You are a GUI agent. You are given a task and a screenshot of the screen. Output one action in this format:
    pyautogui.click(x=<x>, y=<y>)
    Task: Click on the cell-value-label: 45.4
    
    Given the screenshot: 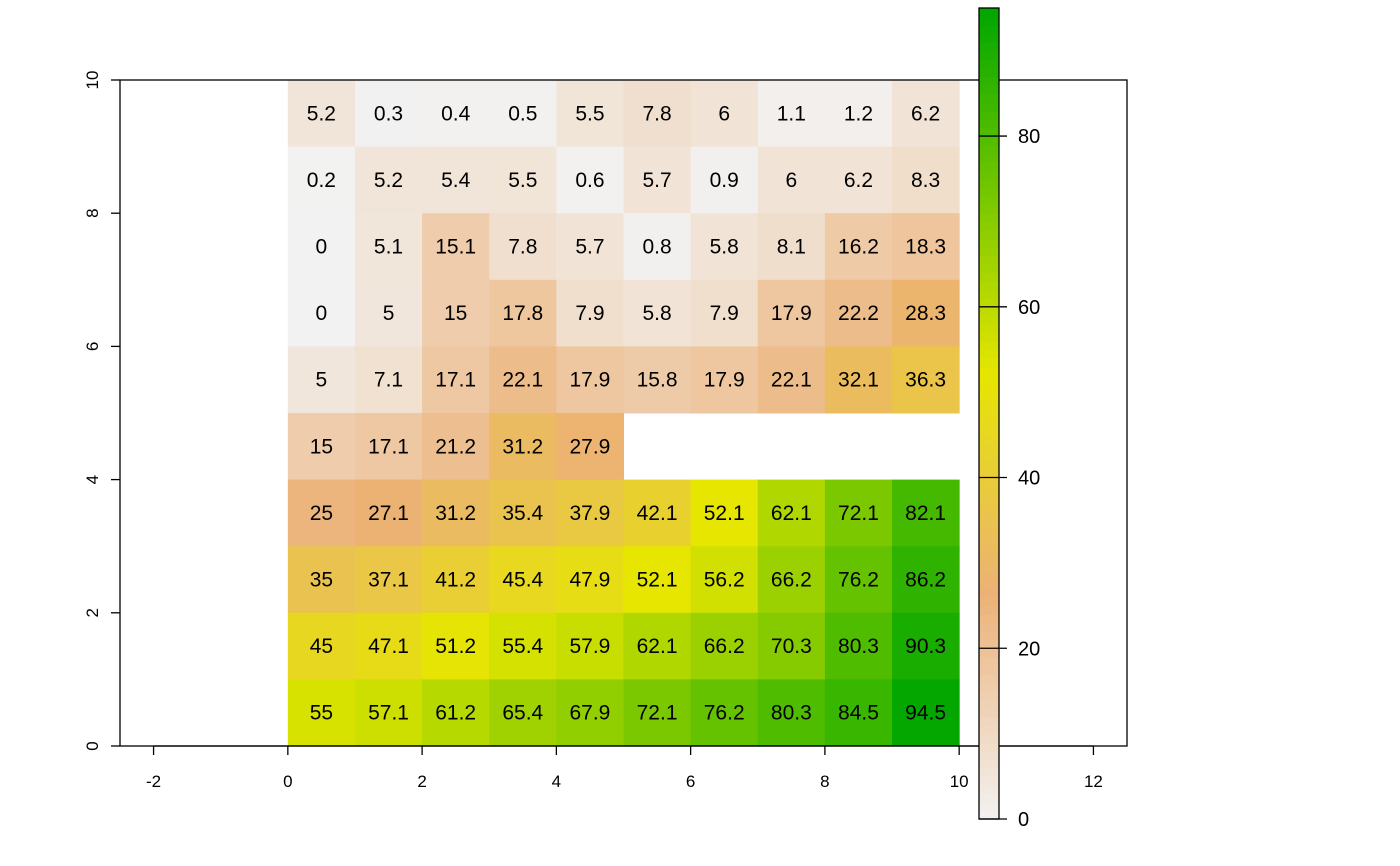 What is the action you would take?
    pyautogui.click(x=522, y=580)
    